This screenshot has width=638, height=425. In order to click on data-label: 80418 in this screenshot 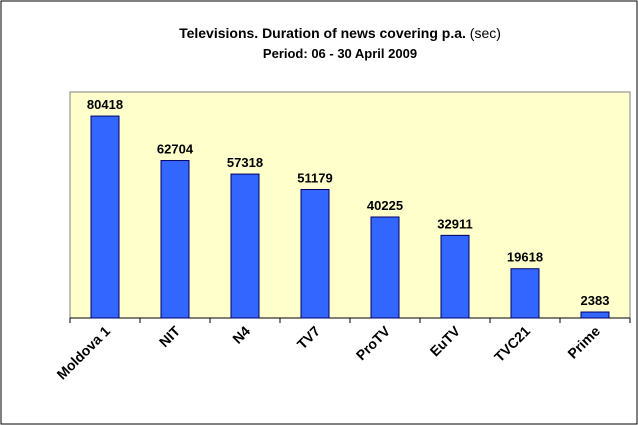, I will do `click(105, 104)`.